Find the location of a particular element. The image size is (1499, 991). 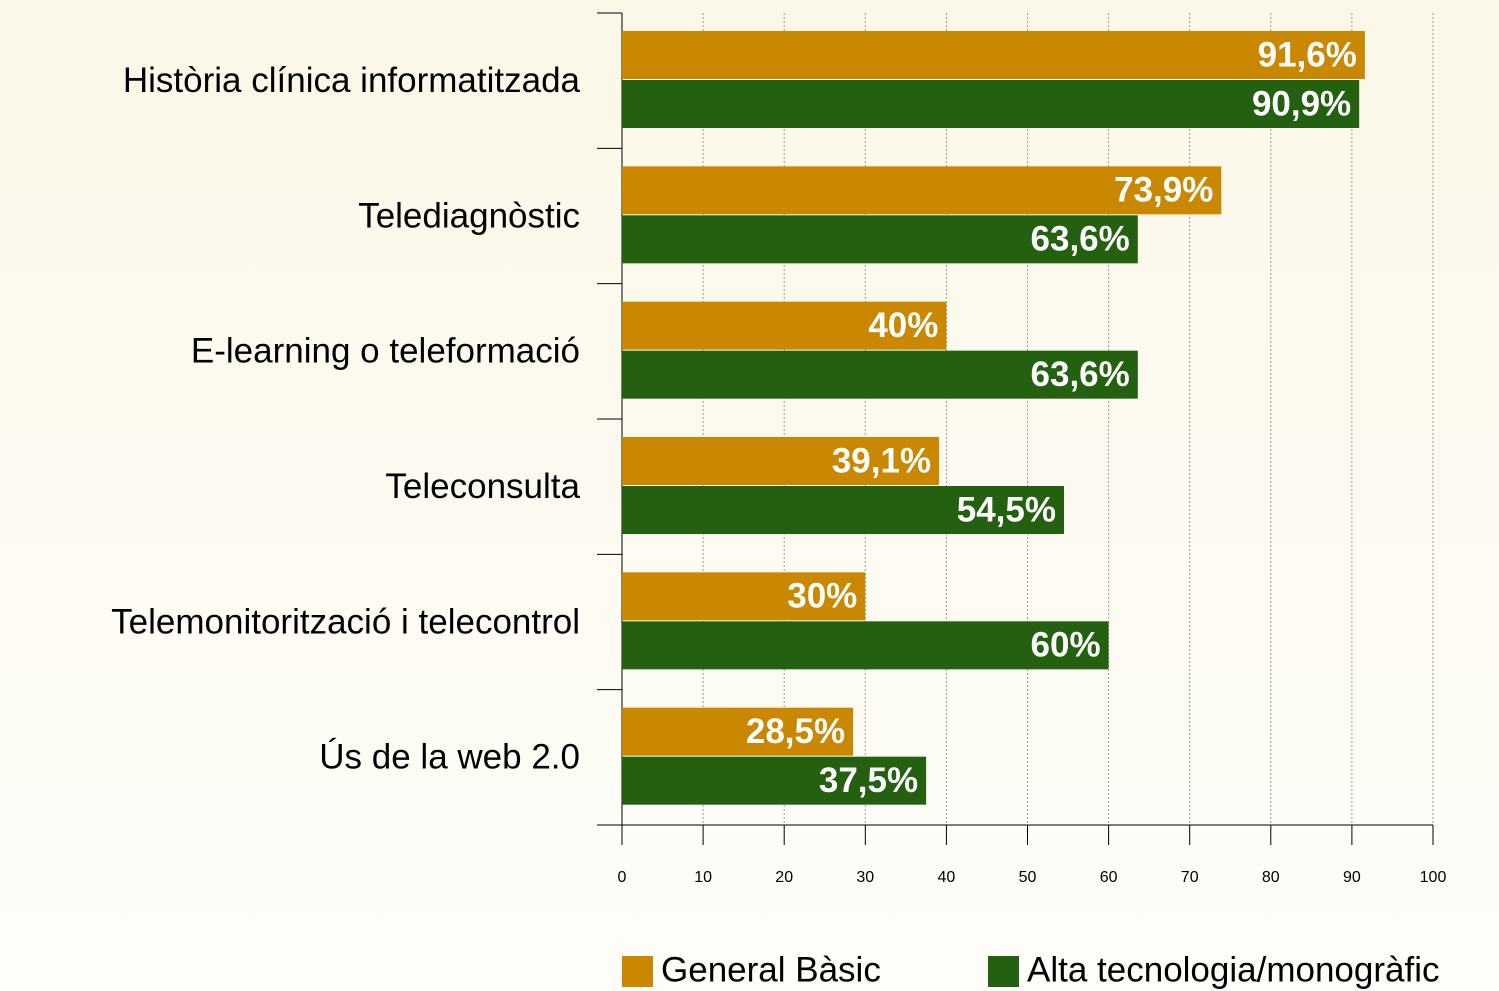

x-tick-label: 40 is located at coordinates (947, 877).